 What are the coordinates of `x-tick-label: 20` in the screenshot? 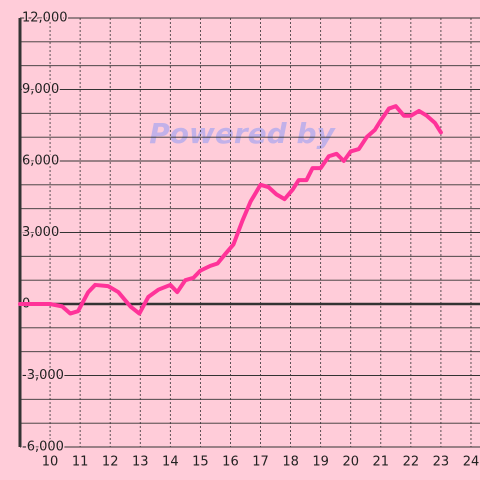 It's located at (350, 462).